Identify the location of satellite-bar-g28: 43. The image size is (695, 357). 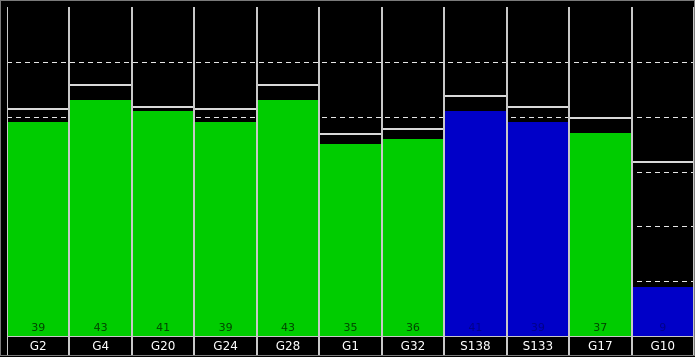
(288, 171).